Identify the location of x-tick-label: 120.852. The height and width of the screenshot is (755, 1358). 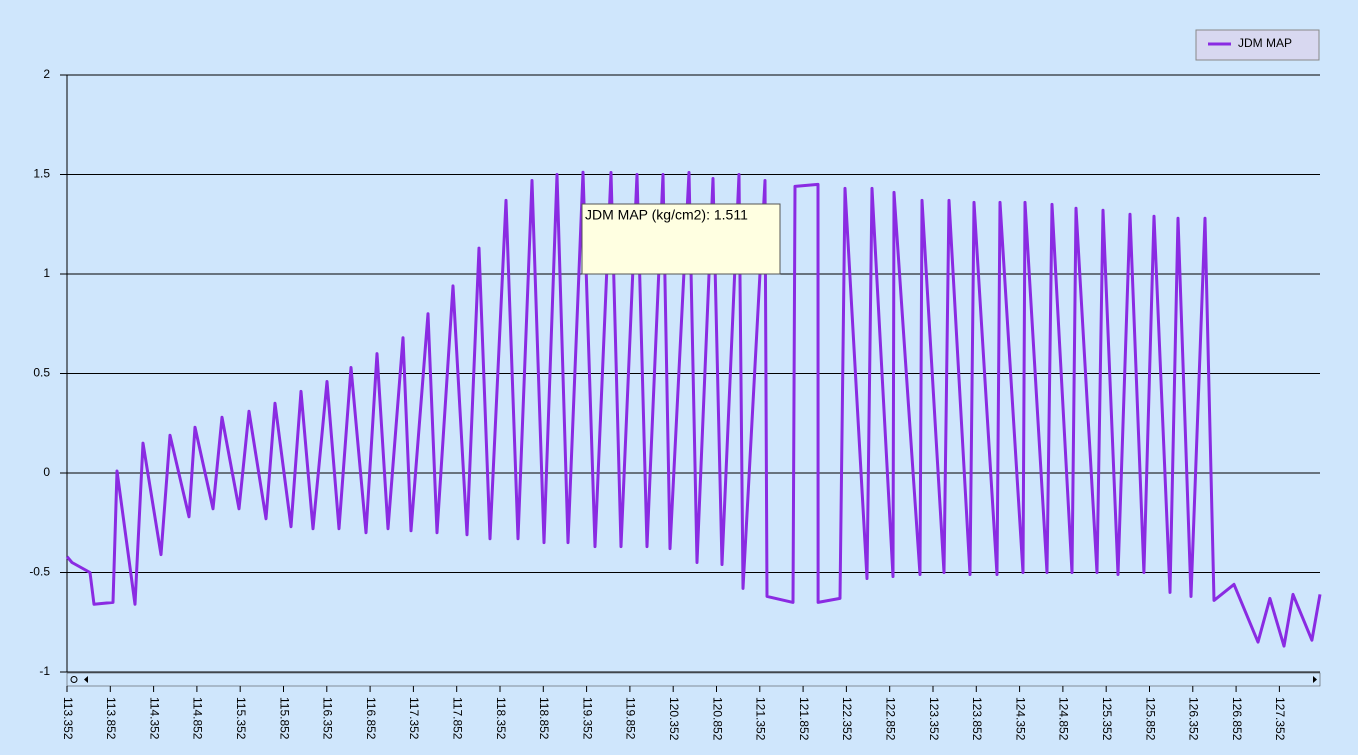
(717, 719).